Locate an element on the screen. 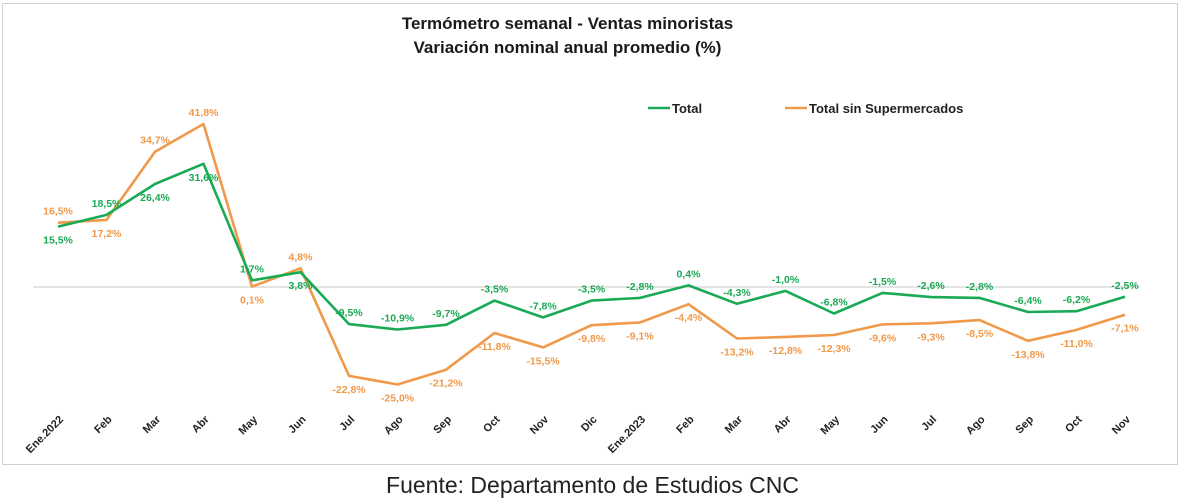  data-label-total: -7,8% is located at coordinates (543, 306).